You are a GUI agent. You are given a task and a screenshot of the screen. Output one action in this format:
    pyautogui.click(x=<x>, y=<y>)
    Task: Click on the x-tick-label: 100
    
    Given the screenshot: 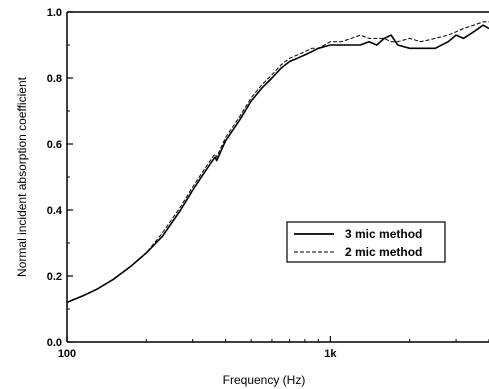 What is the action you would take?
    pyautogui.click(x=67, y=354)
    